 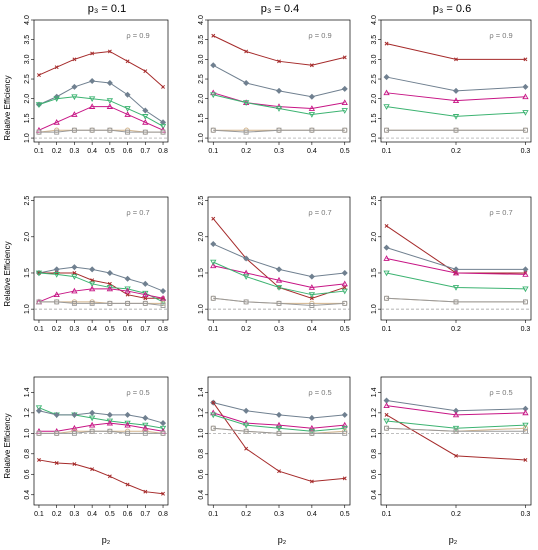 What do you see at coordinates (7, 445) in the screenshot?
I see `y-axis-label-row-3: Relative Efficiency` at bounding box center [7, 445].